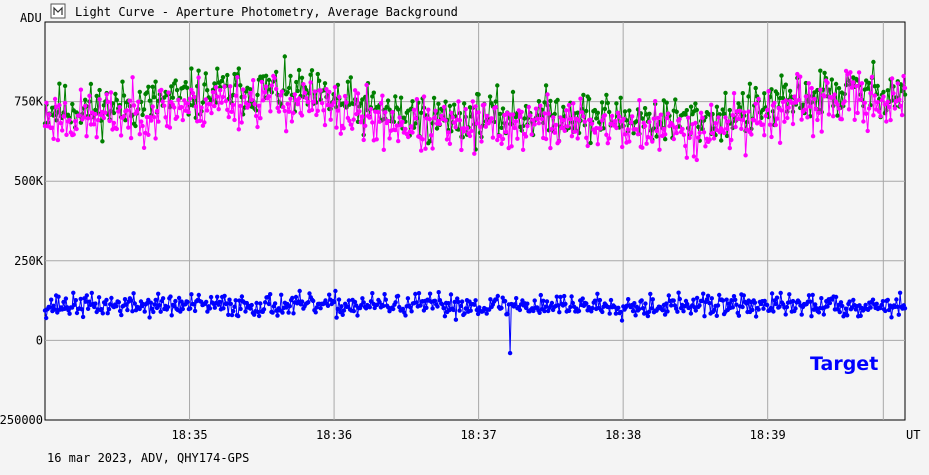  Describe the element at coordinates (58, 11) in the screenshot. I see `light-curve-app-icon` at that location.